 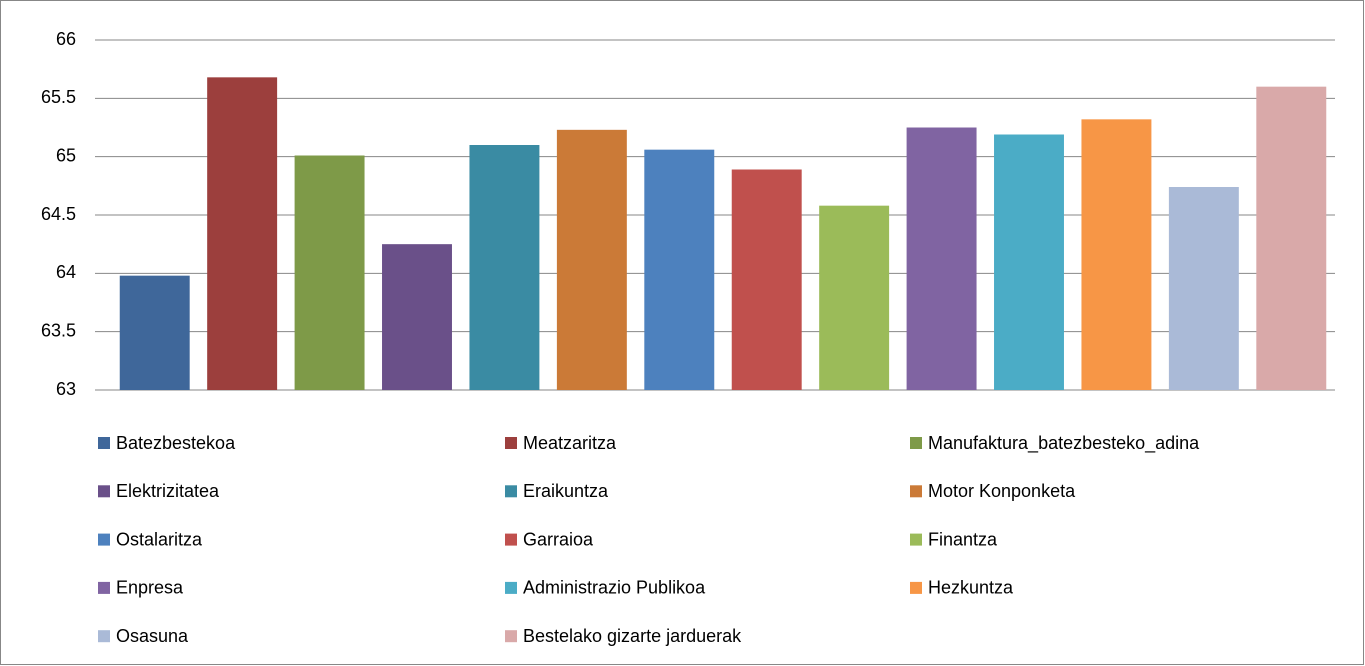 What do you see at coordinates (558, 539) in the screenshot?
I see `legend-label: Garraioa` at bounding box center [558, 539].